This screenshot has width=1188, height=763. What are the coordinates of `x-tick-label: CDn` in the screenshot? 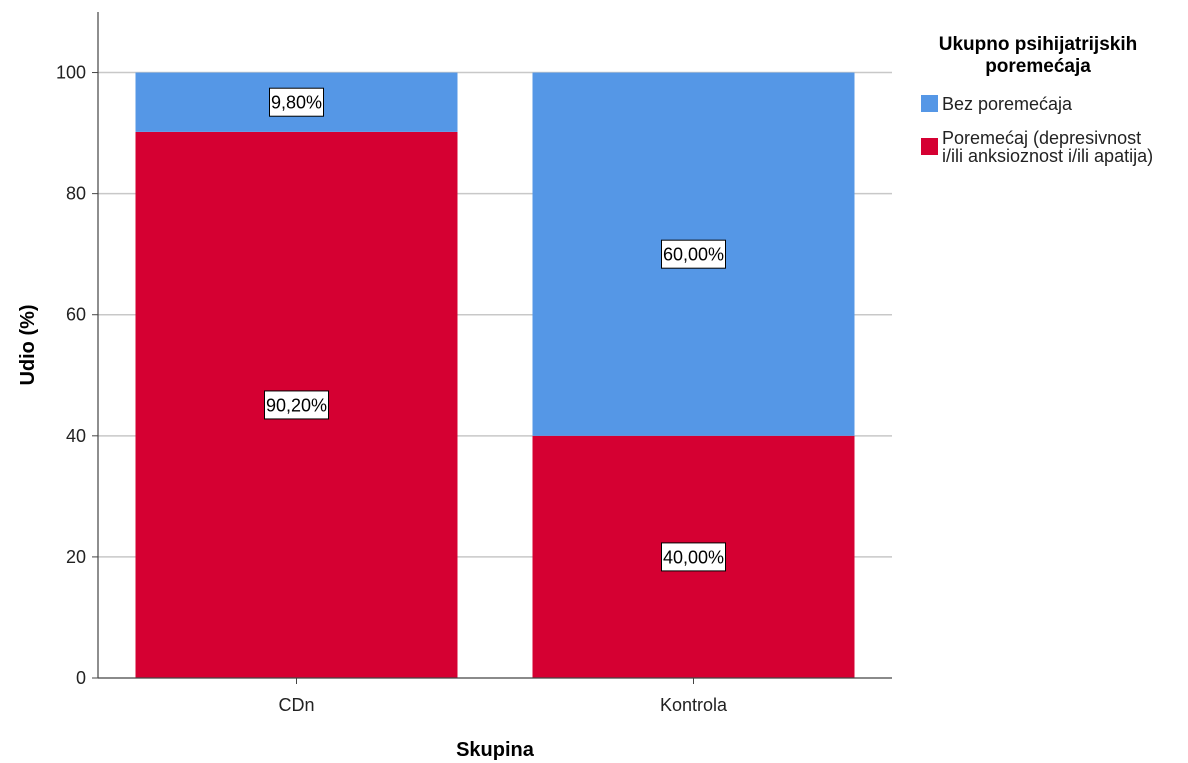 It's located at (296, 705).